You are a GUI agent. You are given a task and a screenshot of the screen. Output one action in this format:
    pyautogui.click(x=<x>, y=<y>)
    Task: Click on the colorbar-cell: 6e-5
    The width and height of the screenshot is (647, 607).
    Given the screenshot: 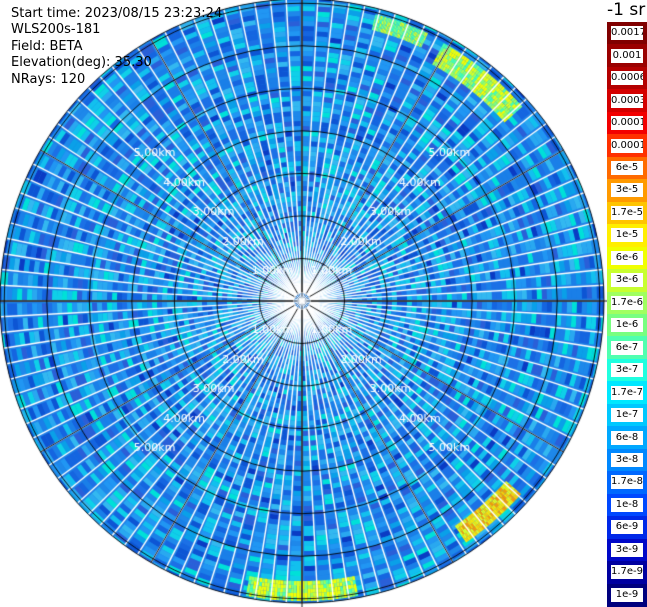 What is the action you would take?
    pyautogui.click(x=627, y=168)
    